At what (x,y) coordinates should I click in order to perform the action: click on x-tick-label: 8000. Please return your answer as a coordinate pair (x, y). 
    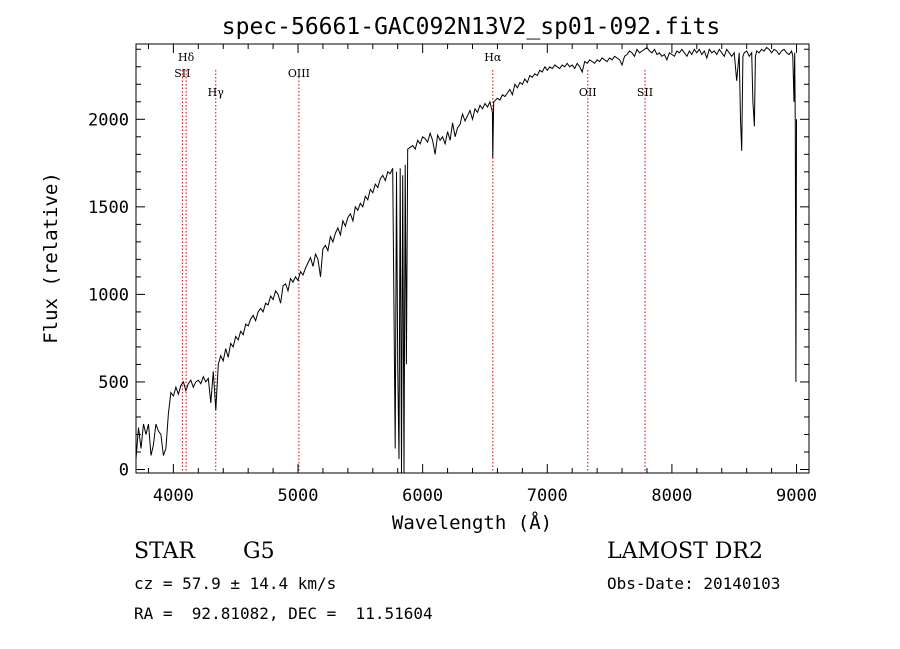
    Looking at the image, I should click on (671, 496).